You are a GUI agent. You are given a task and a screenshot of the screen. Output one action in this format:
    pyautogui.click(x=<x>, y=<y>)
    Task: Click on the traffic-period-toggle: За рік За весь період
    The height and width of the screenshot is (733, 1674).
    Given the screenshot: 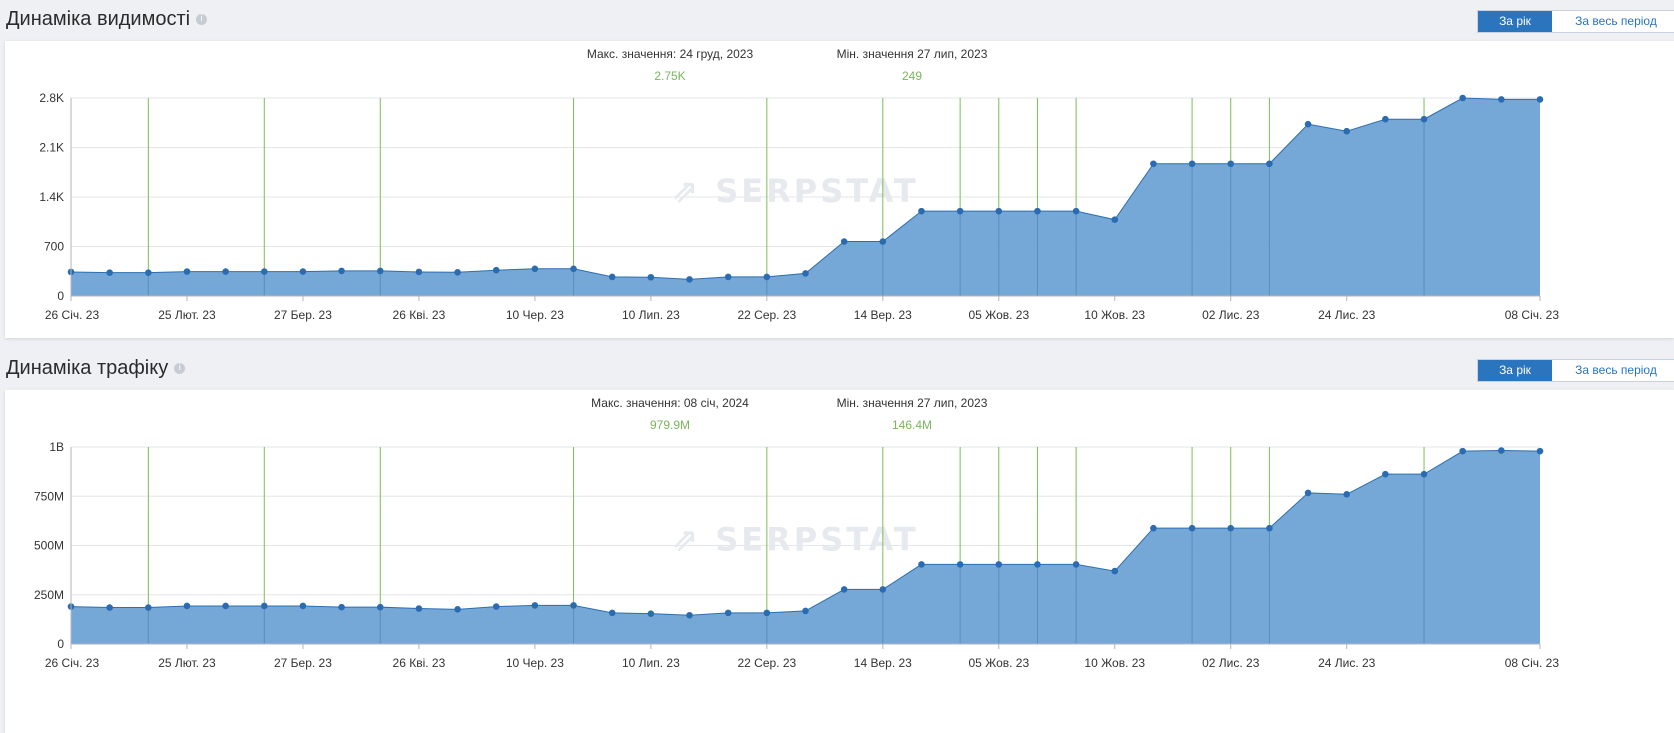 What is the action you would take?
    pyautogui.click(x=1575, y=370)
    